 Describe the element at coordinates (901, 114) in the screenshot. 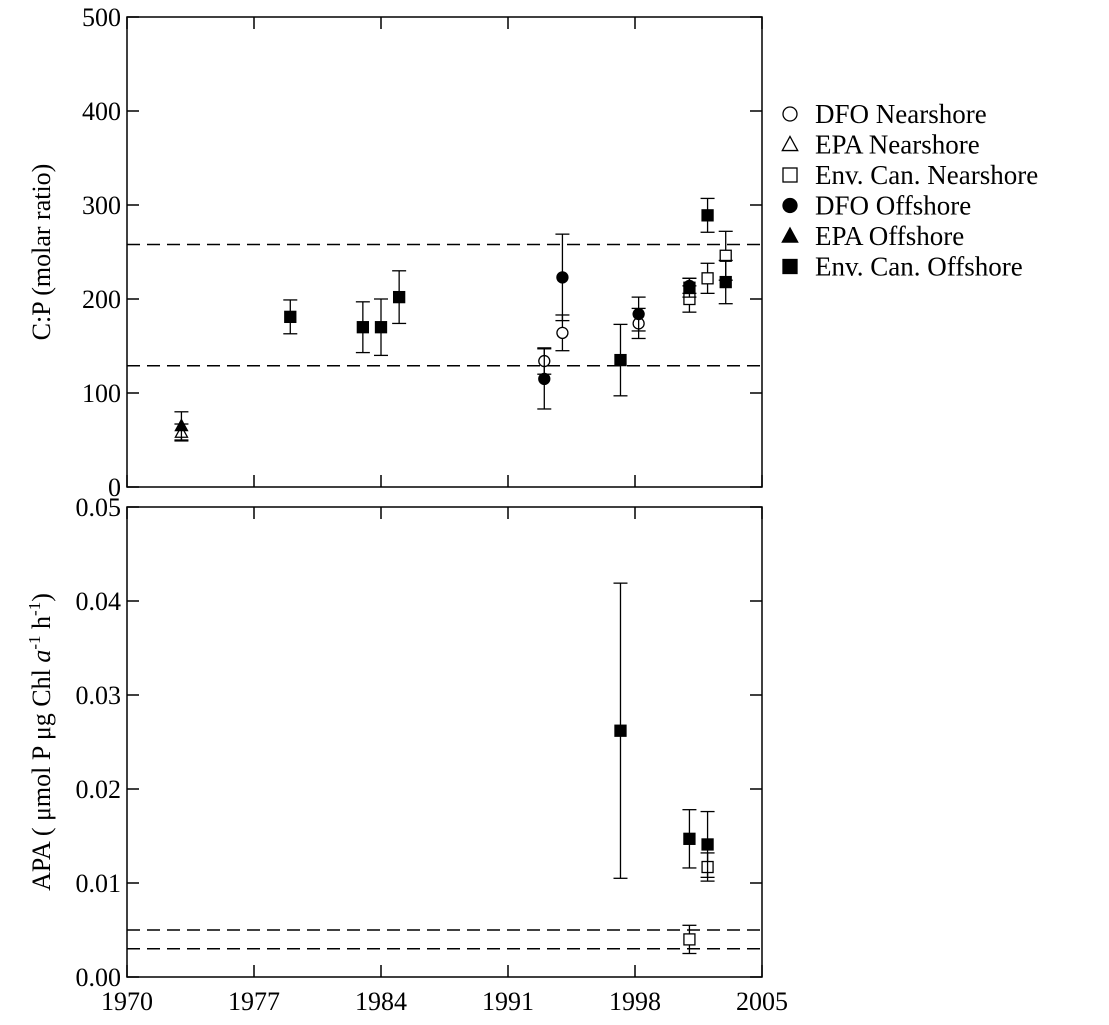

I see `legend-label: DFO Nearshore` at that location.